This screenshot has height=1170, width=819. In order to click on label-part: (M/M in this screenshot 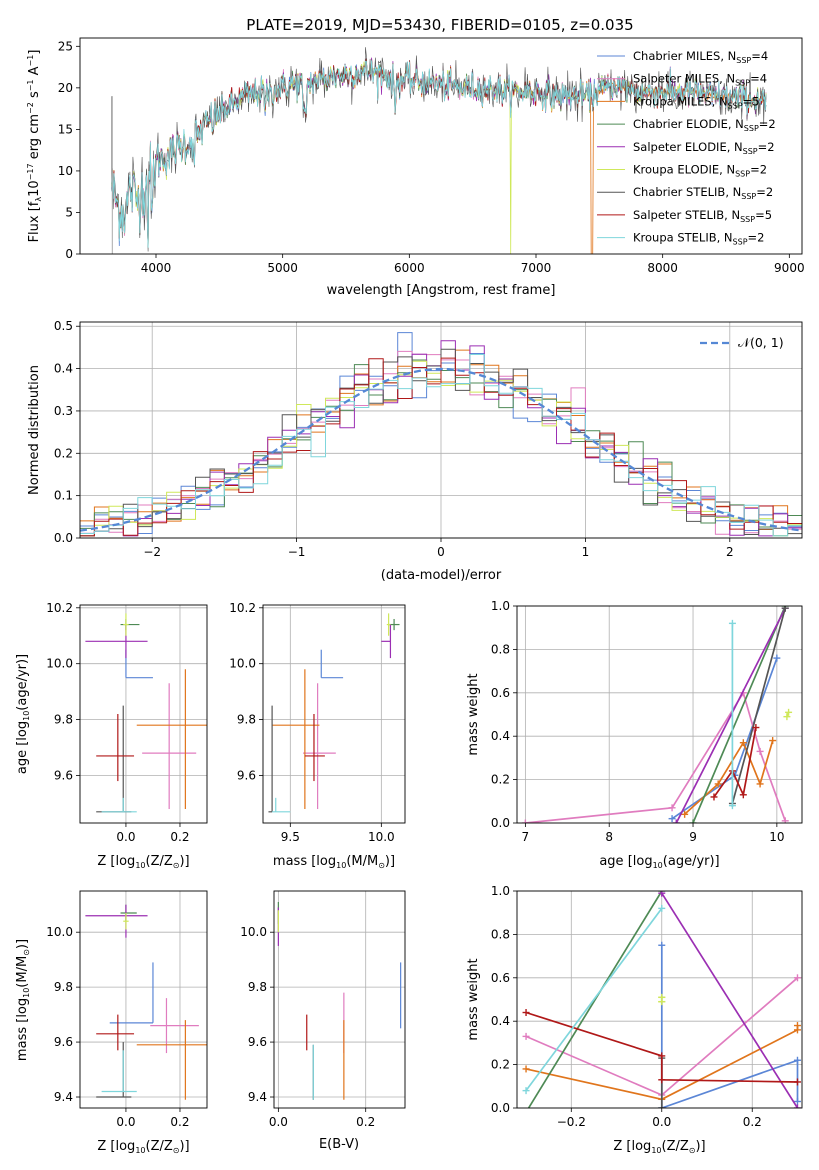, I will do `click(362, 861)`.